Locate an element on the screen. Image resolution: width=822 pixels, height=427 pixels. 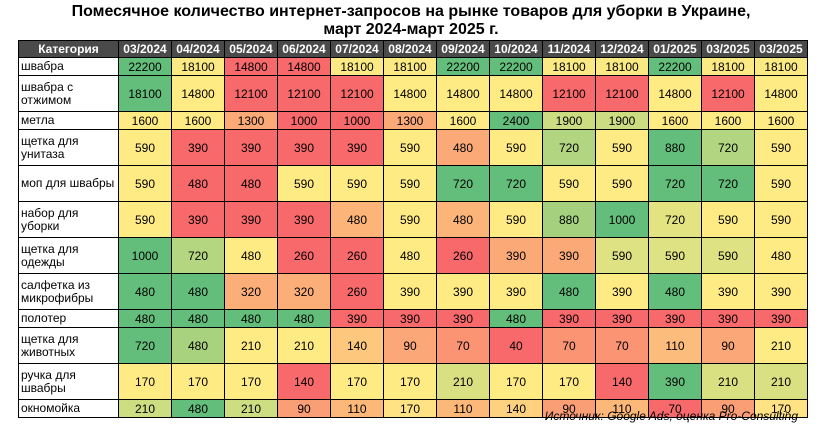
value-cell: 320 is located at coordinates (304, 291).